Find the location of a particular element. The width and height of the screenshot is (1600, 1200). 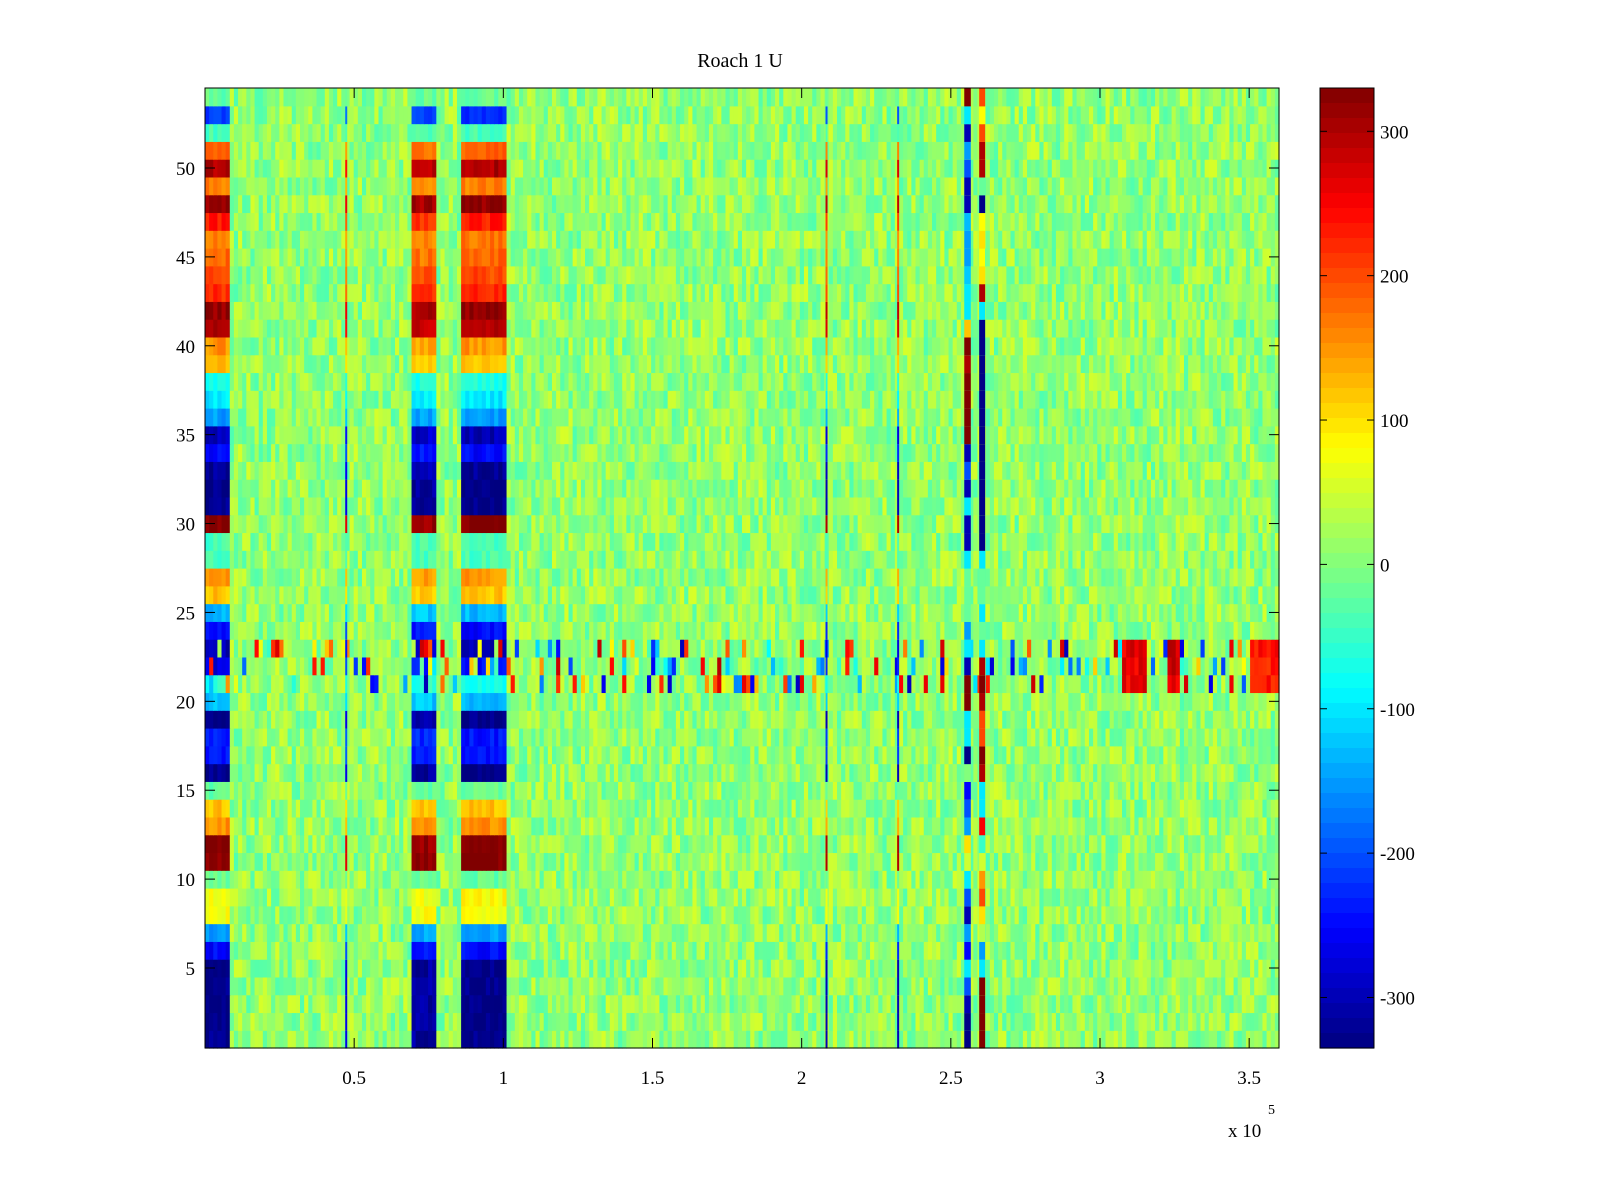

heatmap-spike-cell is located at coordinates (967, 861).